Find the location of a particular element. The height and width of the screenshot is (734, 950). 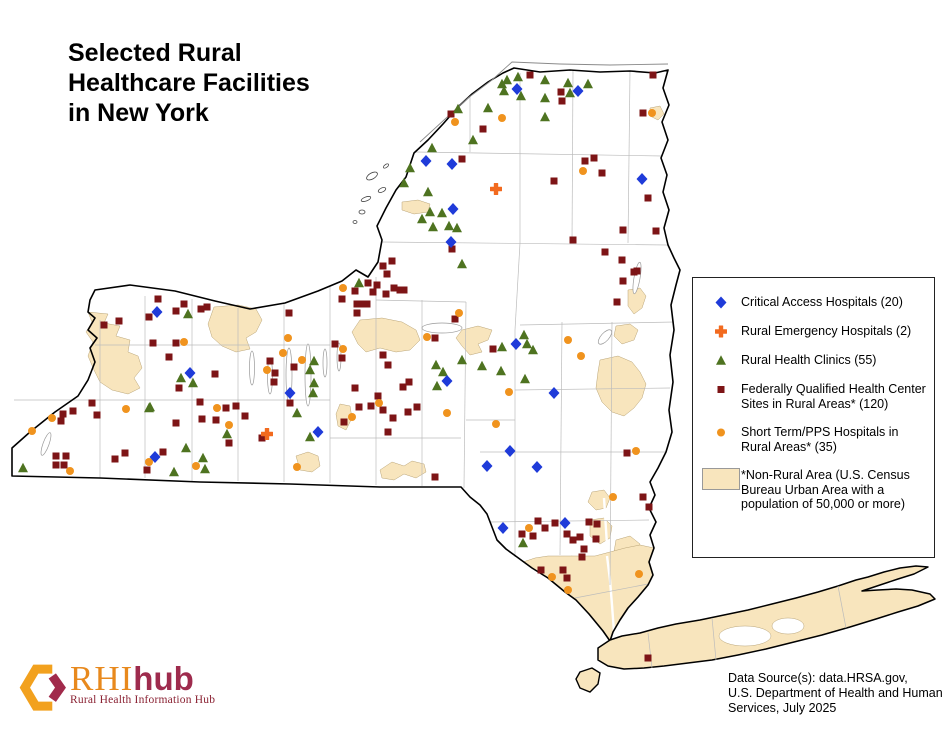

title-line-2: Healthcare Facilities is located at coordinates (189, 83).